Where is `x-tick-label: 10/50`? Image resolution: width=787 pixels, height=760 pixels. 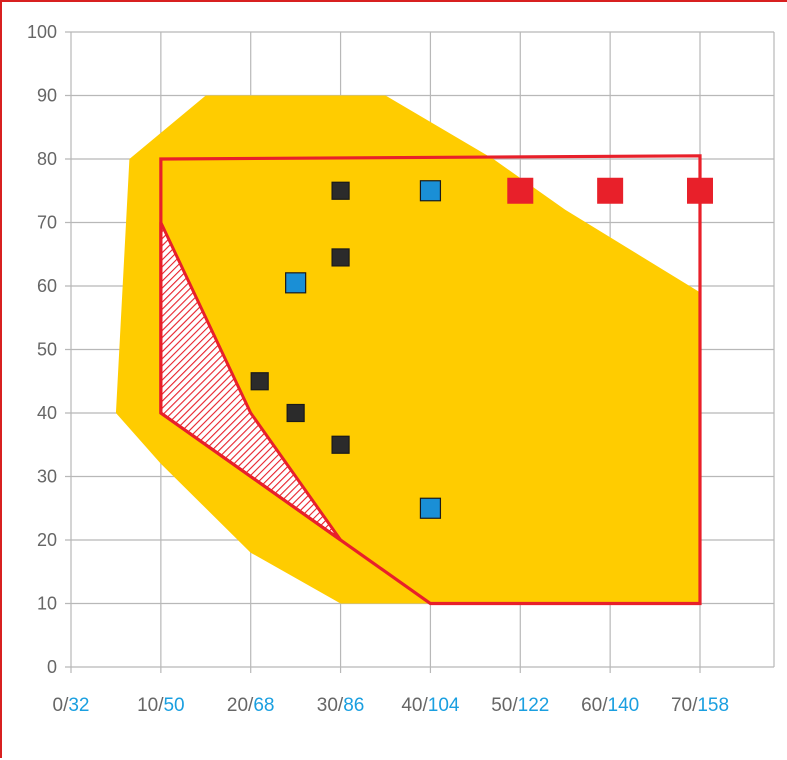
x-tick-label: 10/50 is located at coordinates (161, 705).